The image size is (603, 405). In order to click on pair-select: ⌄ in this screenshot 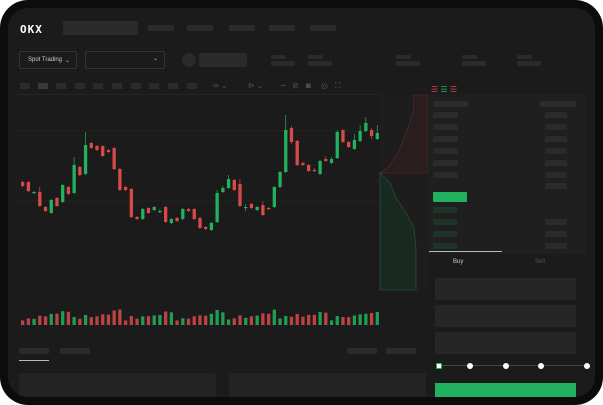, I will do `click(125, 60)`.